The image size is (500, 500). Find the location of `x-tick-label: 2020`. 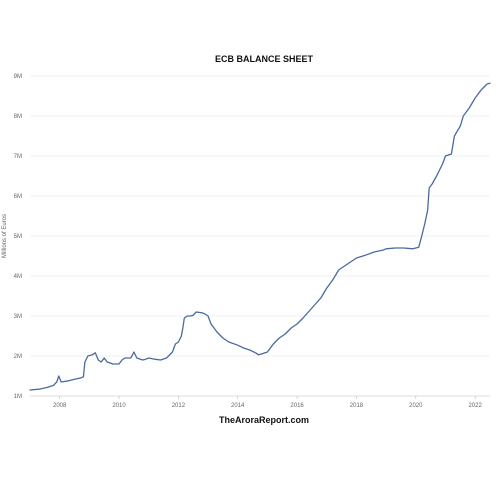

x-tick-label: 2020 is located at coordinates (416, 406).